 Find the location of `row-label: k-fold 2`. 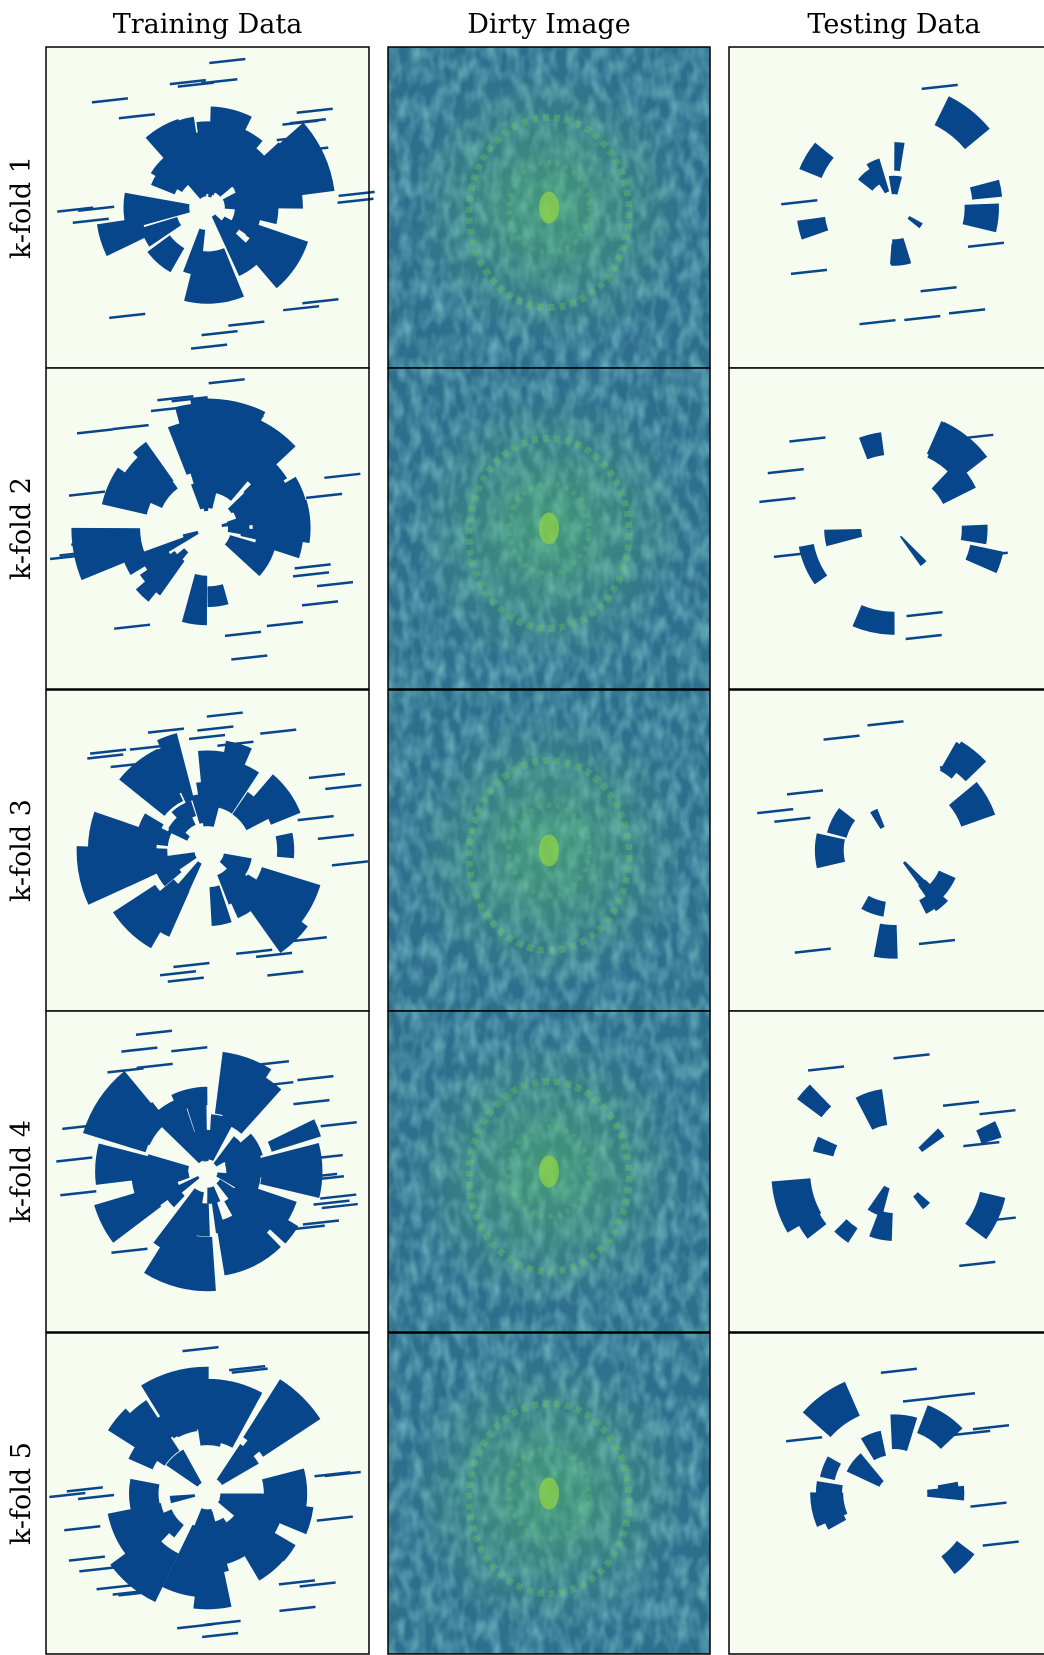

row-label: k-fold 2 is located at coordinates (21, 528).